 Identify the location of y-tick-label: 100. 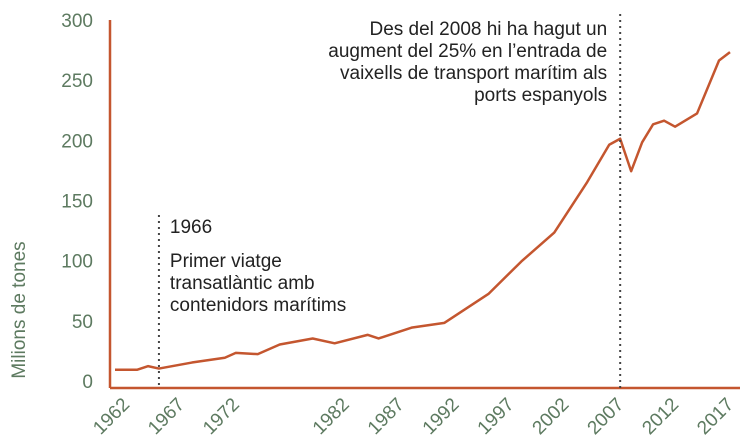
(77, 262).